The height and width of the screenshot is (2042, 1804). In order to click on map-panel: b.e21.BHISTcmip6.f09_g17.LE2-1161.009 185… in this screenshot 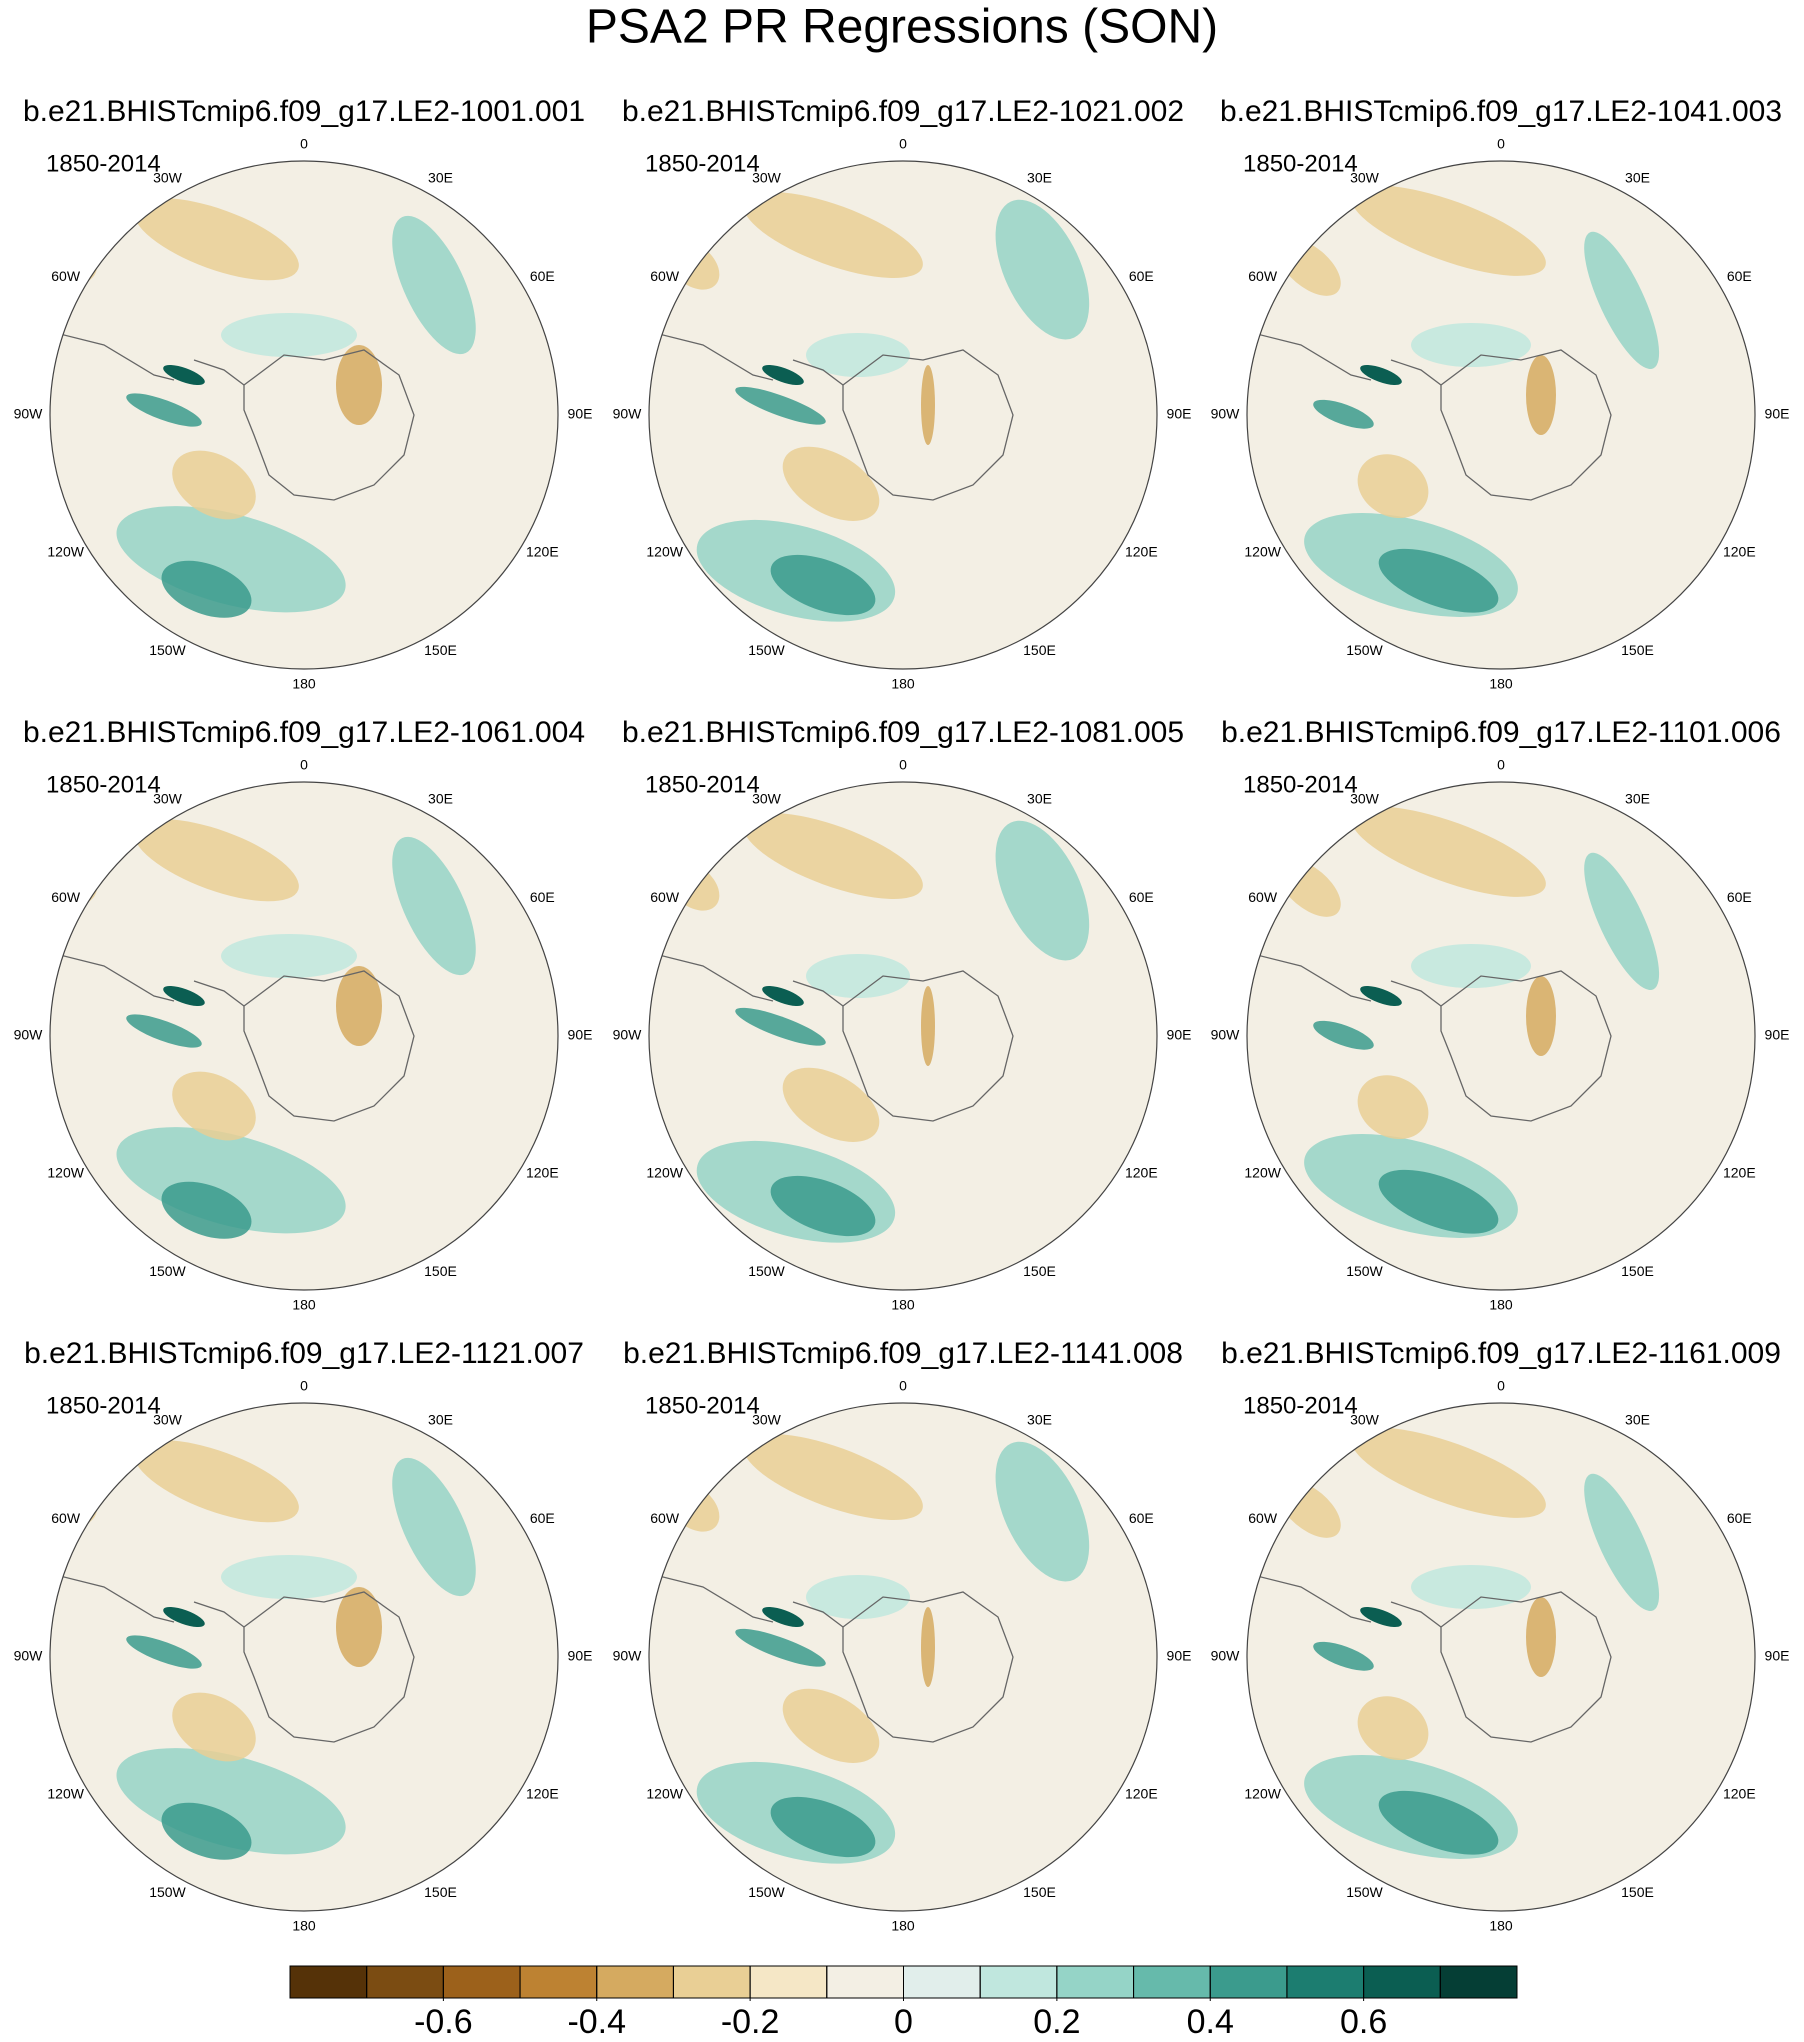, I will do `click(1500, 1635)`.